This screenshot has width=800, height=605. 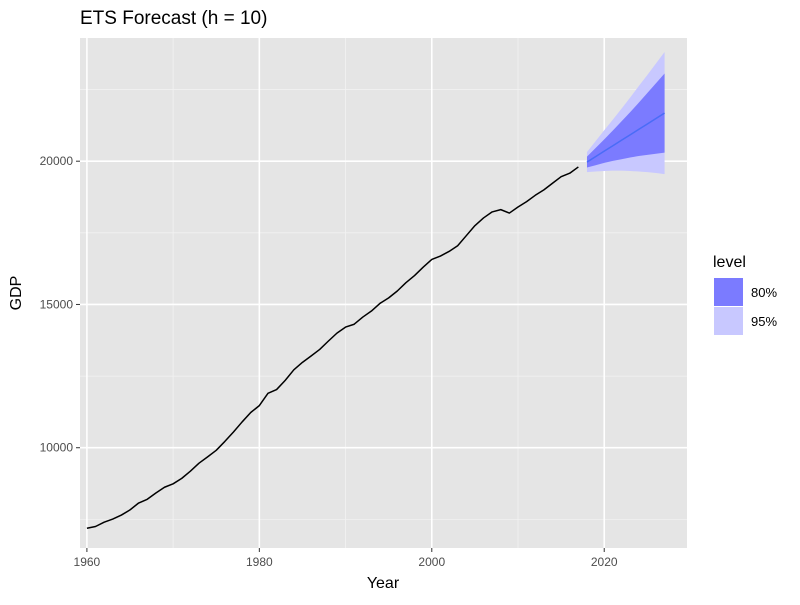 What do you see at coordinates (173, 18) in the screenshot?
I see `chart-title: ETS Forecast (h = 10)` at bounding box center [173, 18].